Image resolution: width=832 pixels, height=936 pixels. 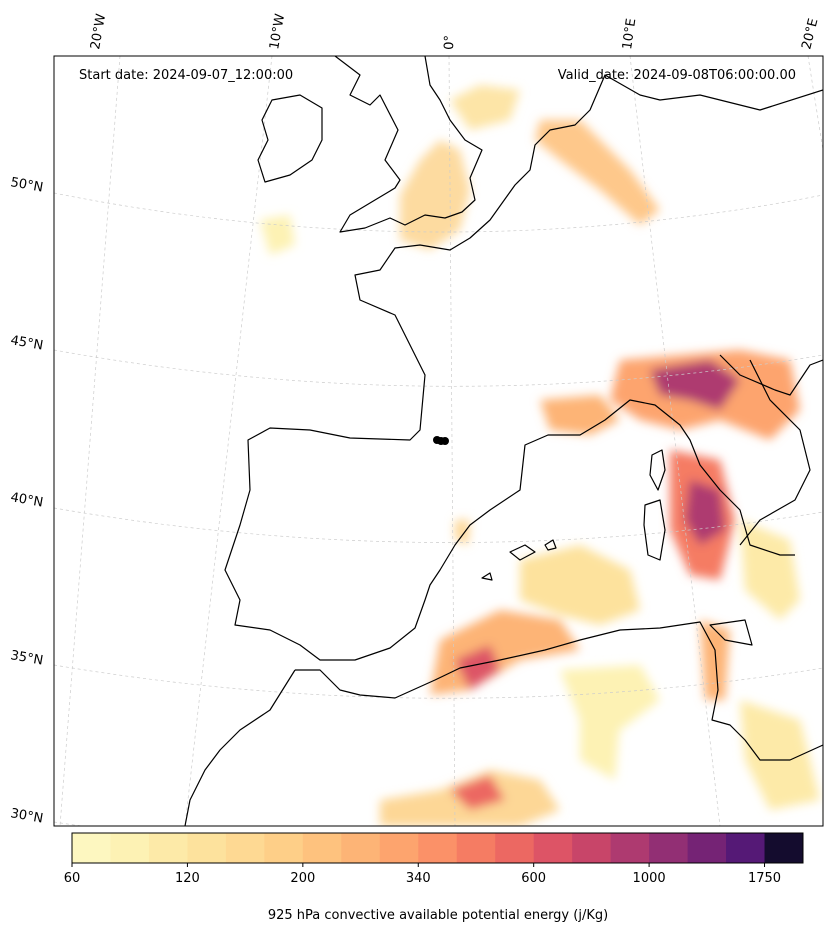 I want to click on lat-label-35n: 35°N, so click(x=26, y=658).